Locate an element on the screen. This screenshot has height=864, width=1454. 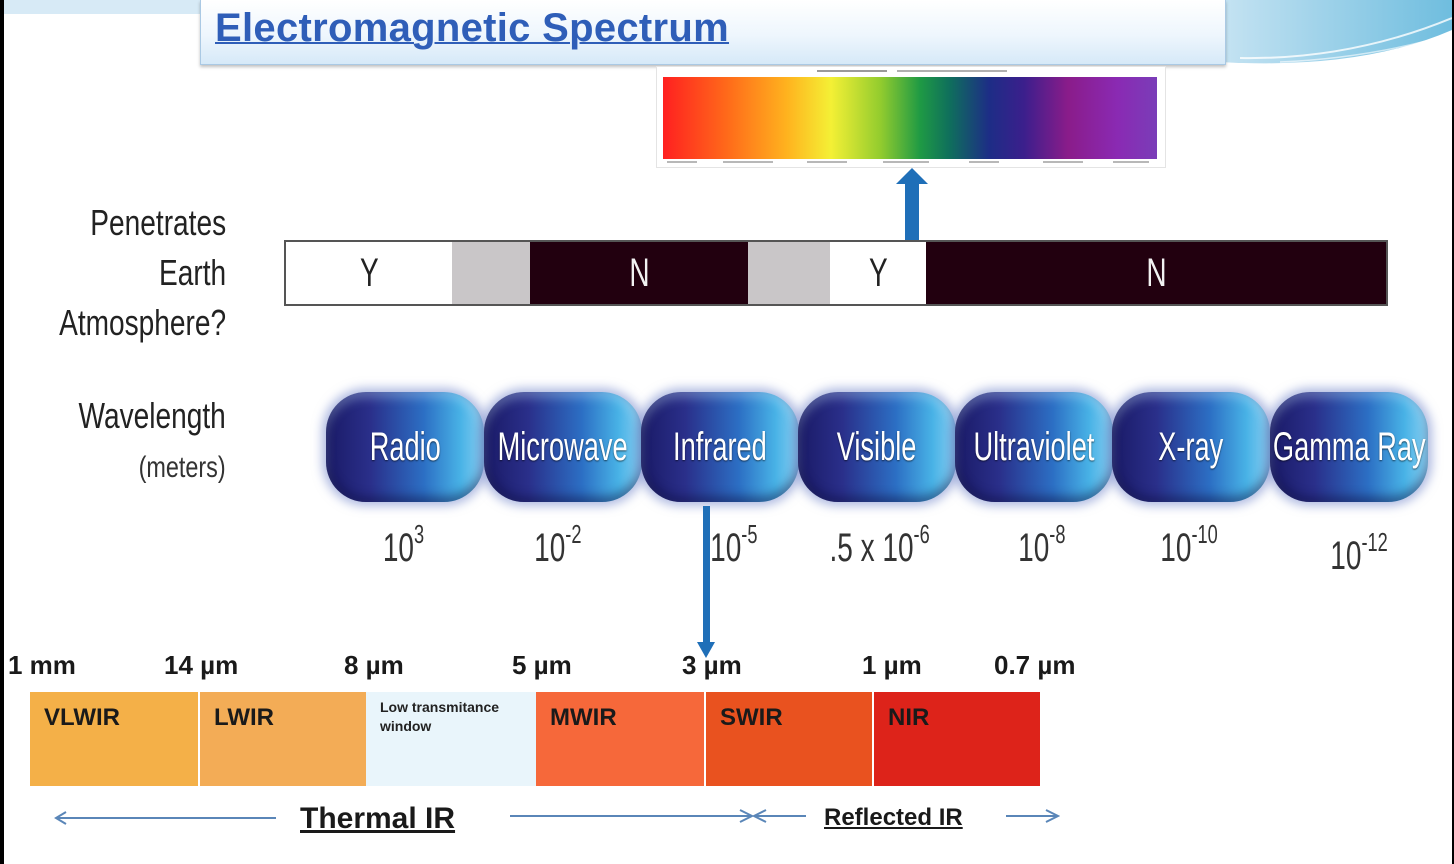
ir-tick-3um: 3 µm is located at coordinates (712, 665).